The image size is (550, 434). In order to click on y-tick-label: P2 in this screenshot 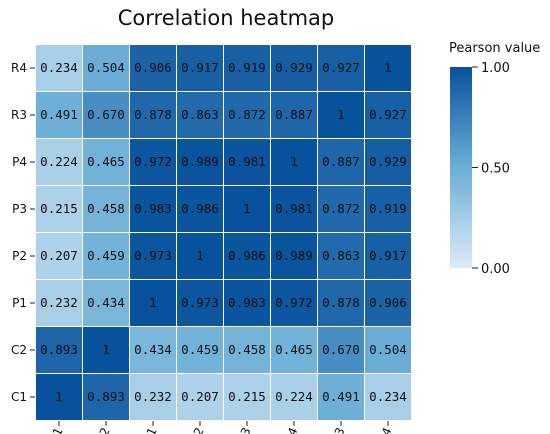, I will do `click(19, 256)`.